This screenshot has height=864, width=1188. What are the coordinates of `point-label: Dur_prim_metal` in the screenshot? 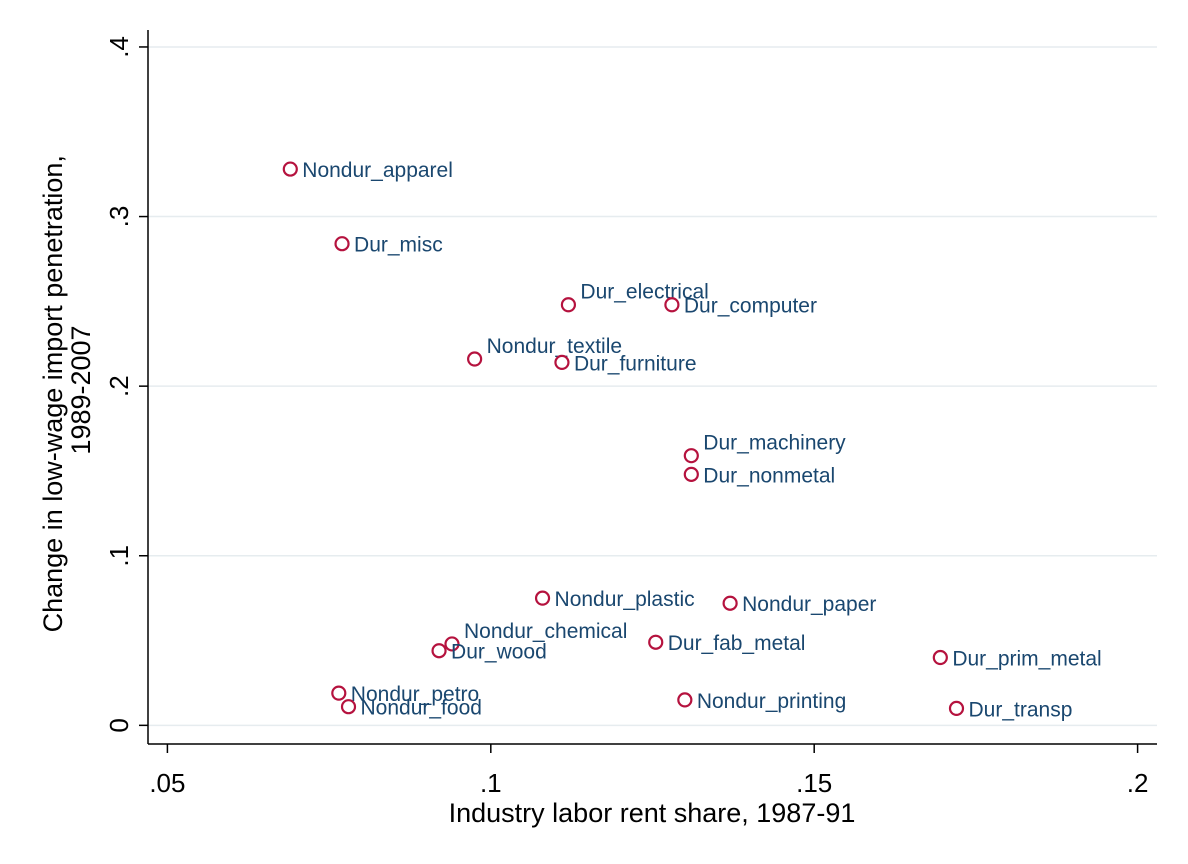 It's located at (1026, 659).